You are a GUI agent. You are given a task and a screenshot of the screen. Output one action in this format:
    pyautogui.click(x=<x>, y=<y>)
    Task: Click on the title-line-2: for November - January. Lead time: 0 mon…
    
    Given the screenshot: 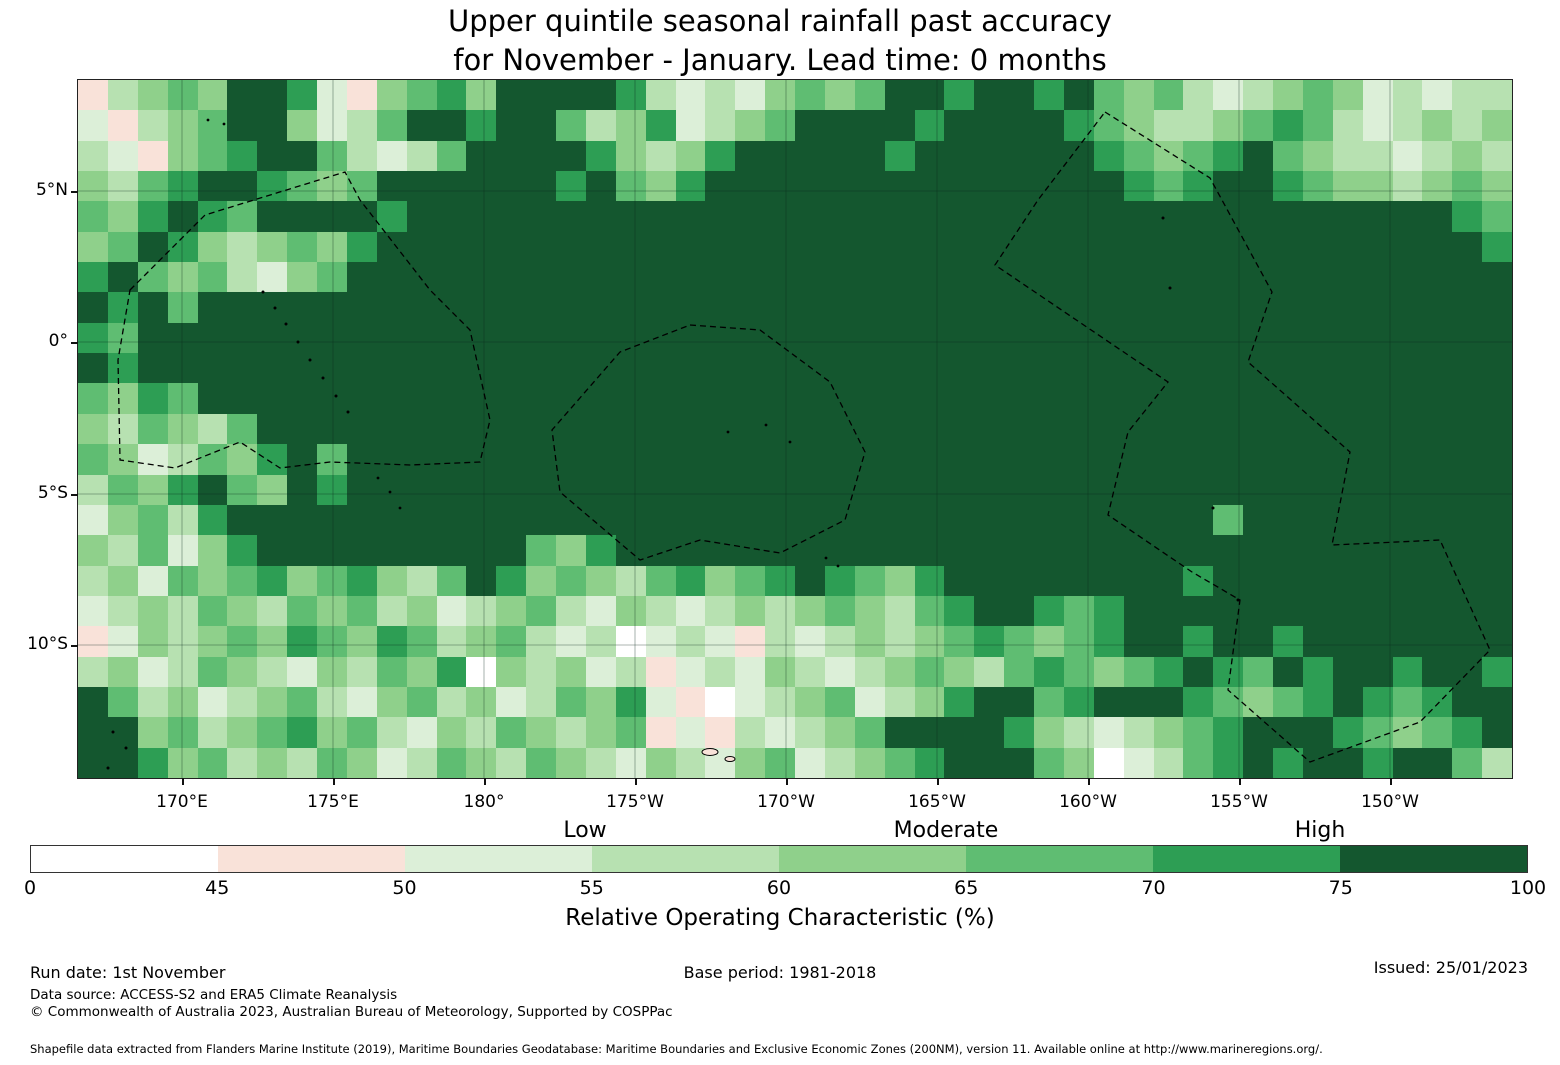 What is the action you would take?
    pyautogui.click(x=780, y=60)
    